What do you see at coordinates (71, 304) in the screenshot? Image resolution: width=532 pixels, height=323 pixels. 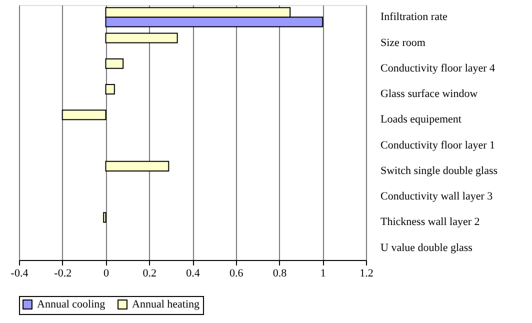 I see `legend-label: Annual cooling` at bounding box center [71, 304].